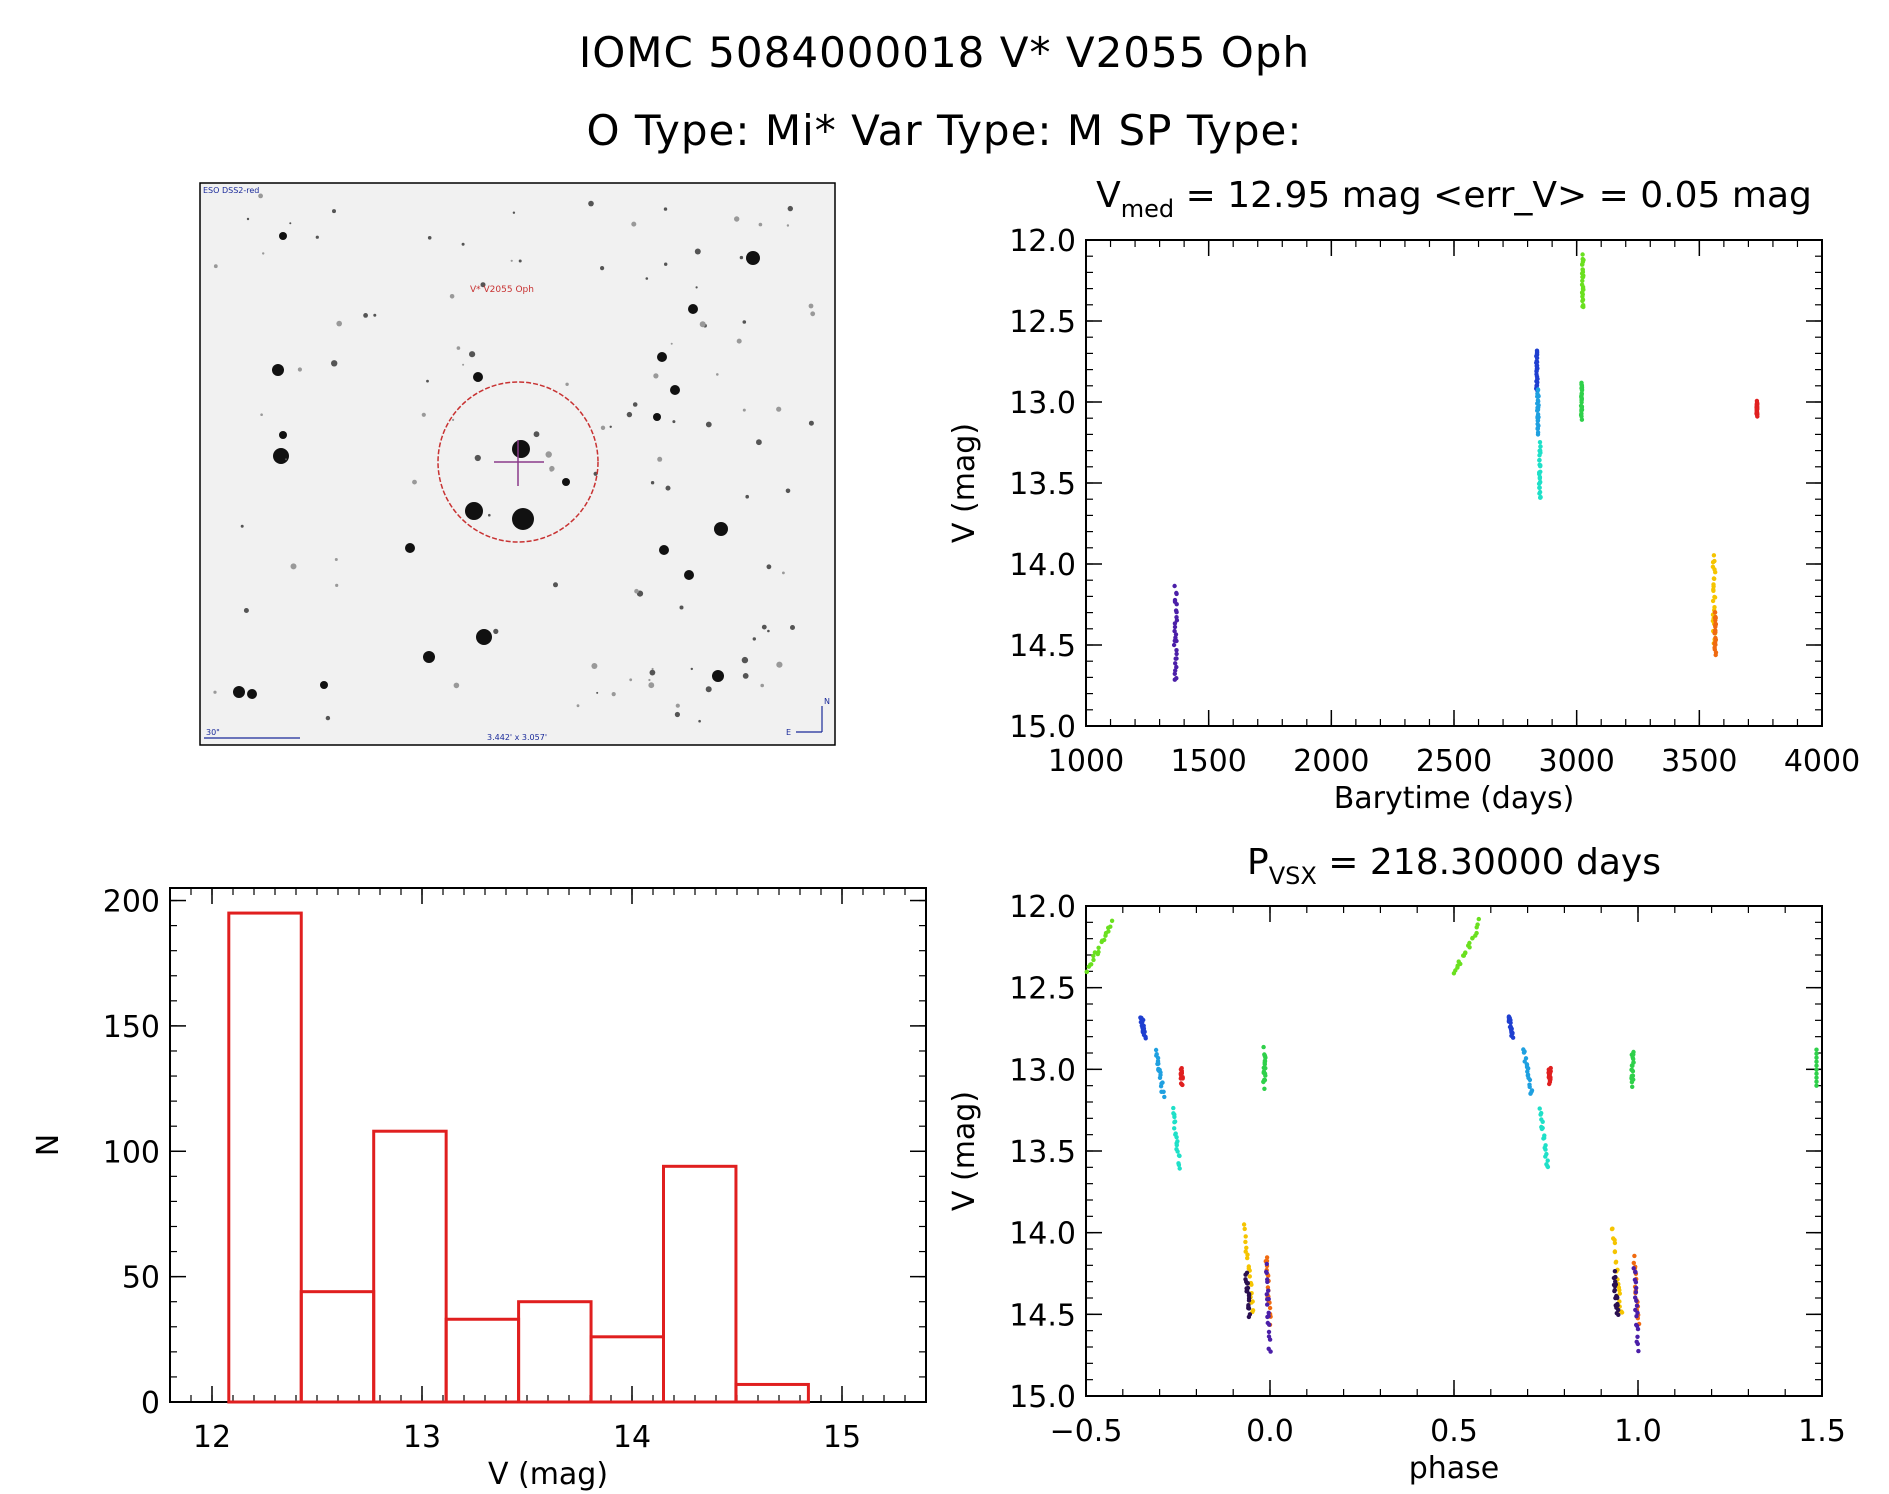 This screenshot has width=1889, height=1494. What do you see at coordinates (1042, 1397) in the screenshot?
I see `y-tick-label: 15.0` at bounding box center [1042, 1397].